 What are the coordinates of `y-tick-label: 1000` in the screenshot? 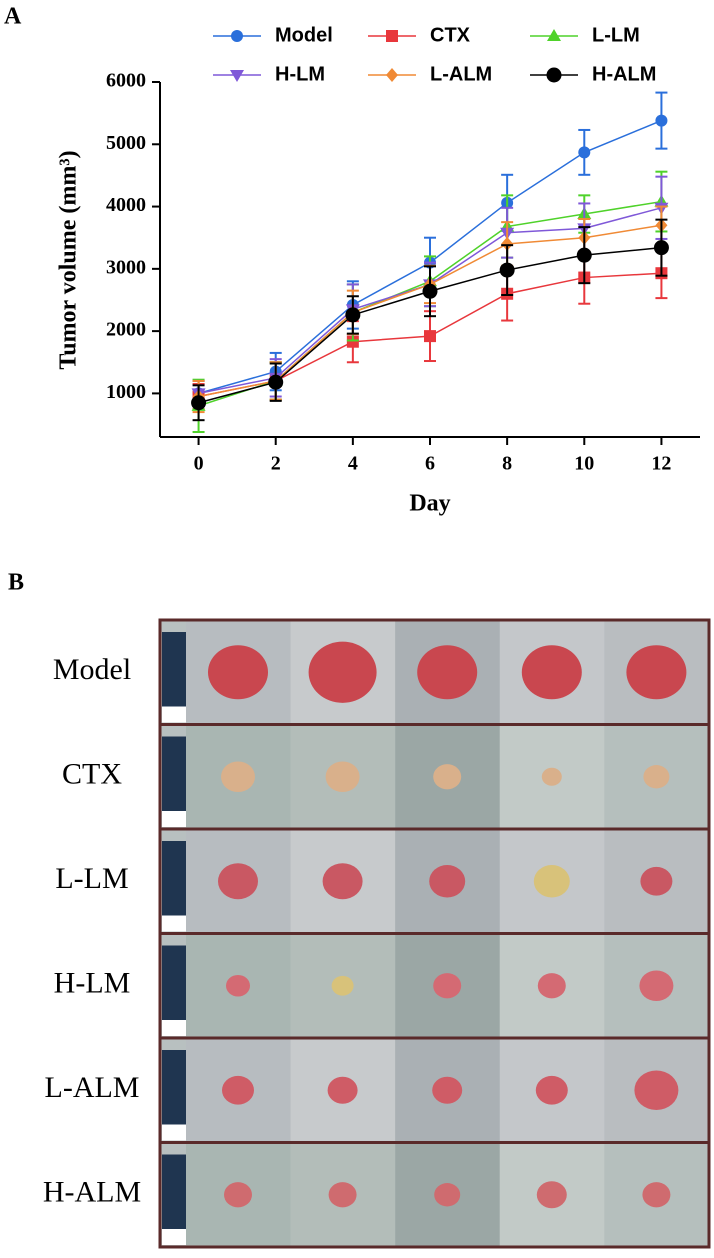 It's located at (126, 392).